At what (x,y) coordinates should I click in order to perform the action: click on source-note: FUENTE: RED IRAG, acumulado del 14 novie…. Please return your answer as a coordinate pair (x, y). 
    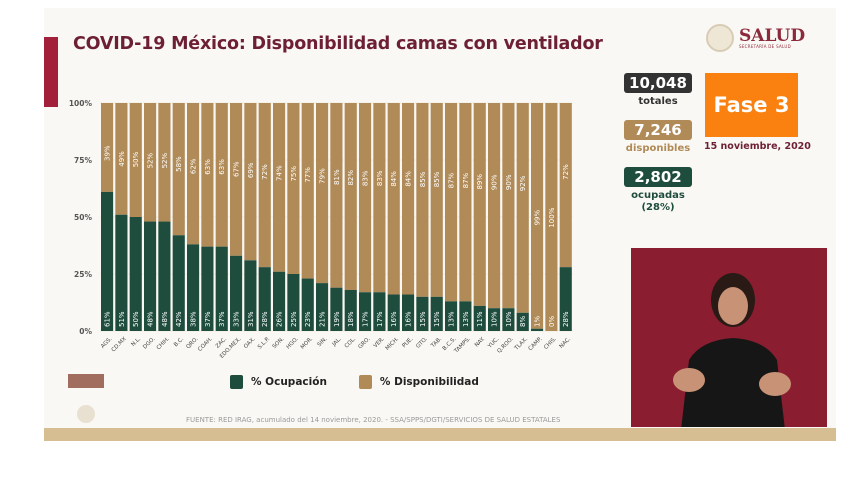
    Looking at the image, I should click on (373, 420).